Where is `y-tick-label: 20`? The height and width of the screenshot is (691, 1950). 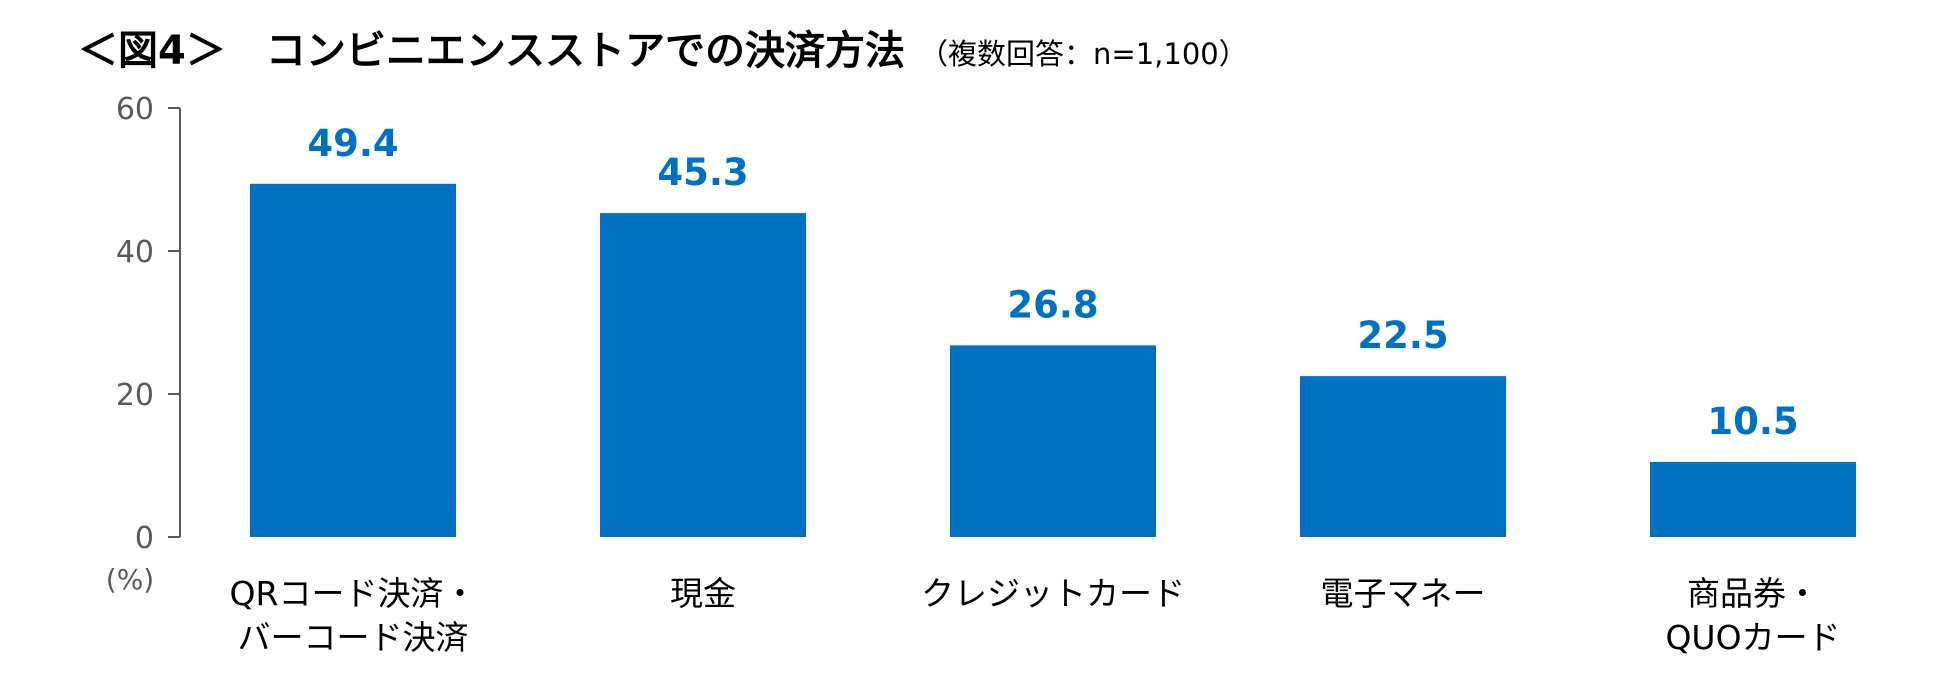 y-tick-label: 20 is located at coordinates (135, 395).